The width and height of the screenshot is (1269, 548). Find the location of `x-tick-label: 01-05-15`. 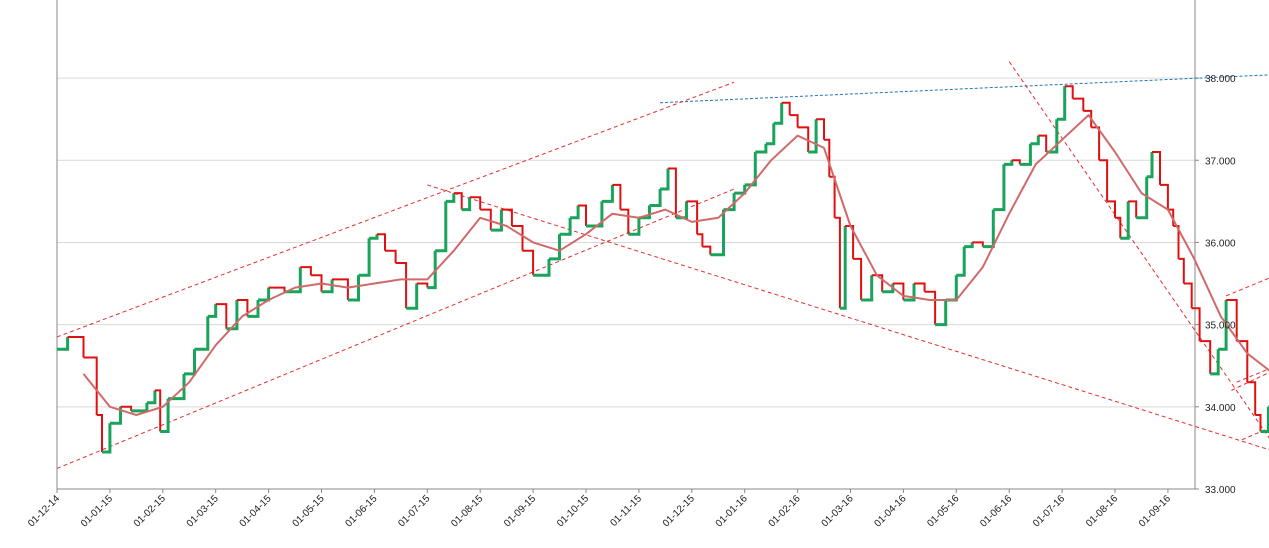

x-tick-label: 01-05-15 is located at coordinates (309, 511).